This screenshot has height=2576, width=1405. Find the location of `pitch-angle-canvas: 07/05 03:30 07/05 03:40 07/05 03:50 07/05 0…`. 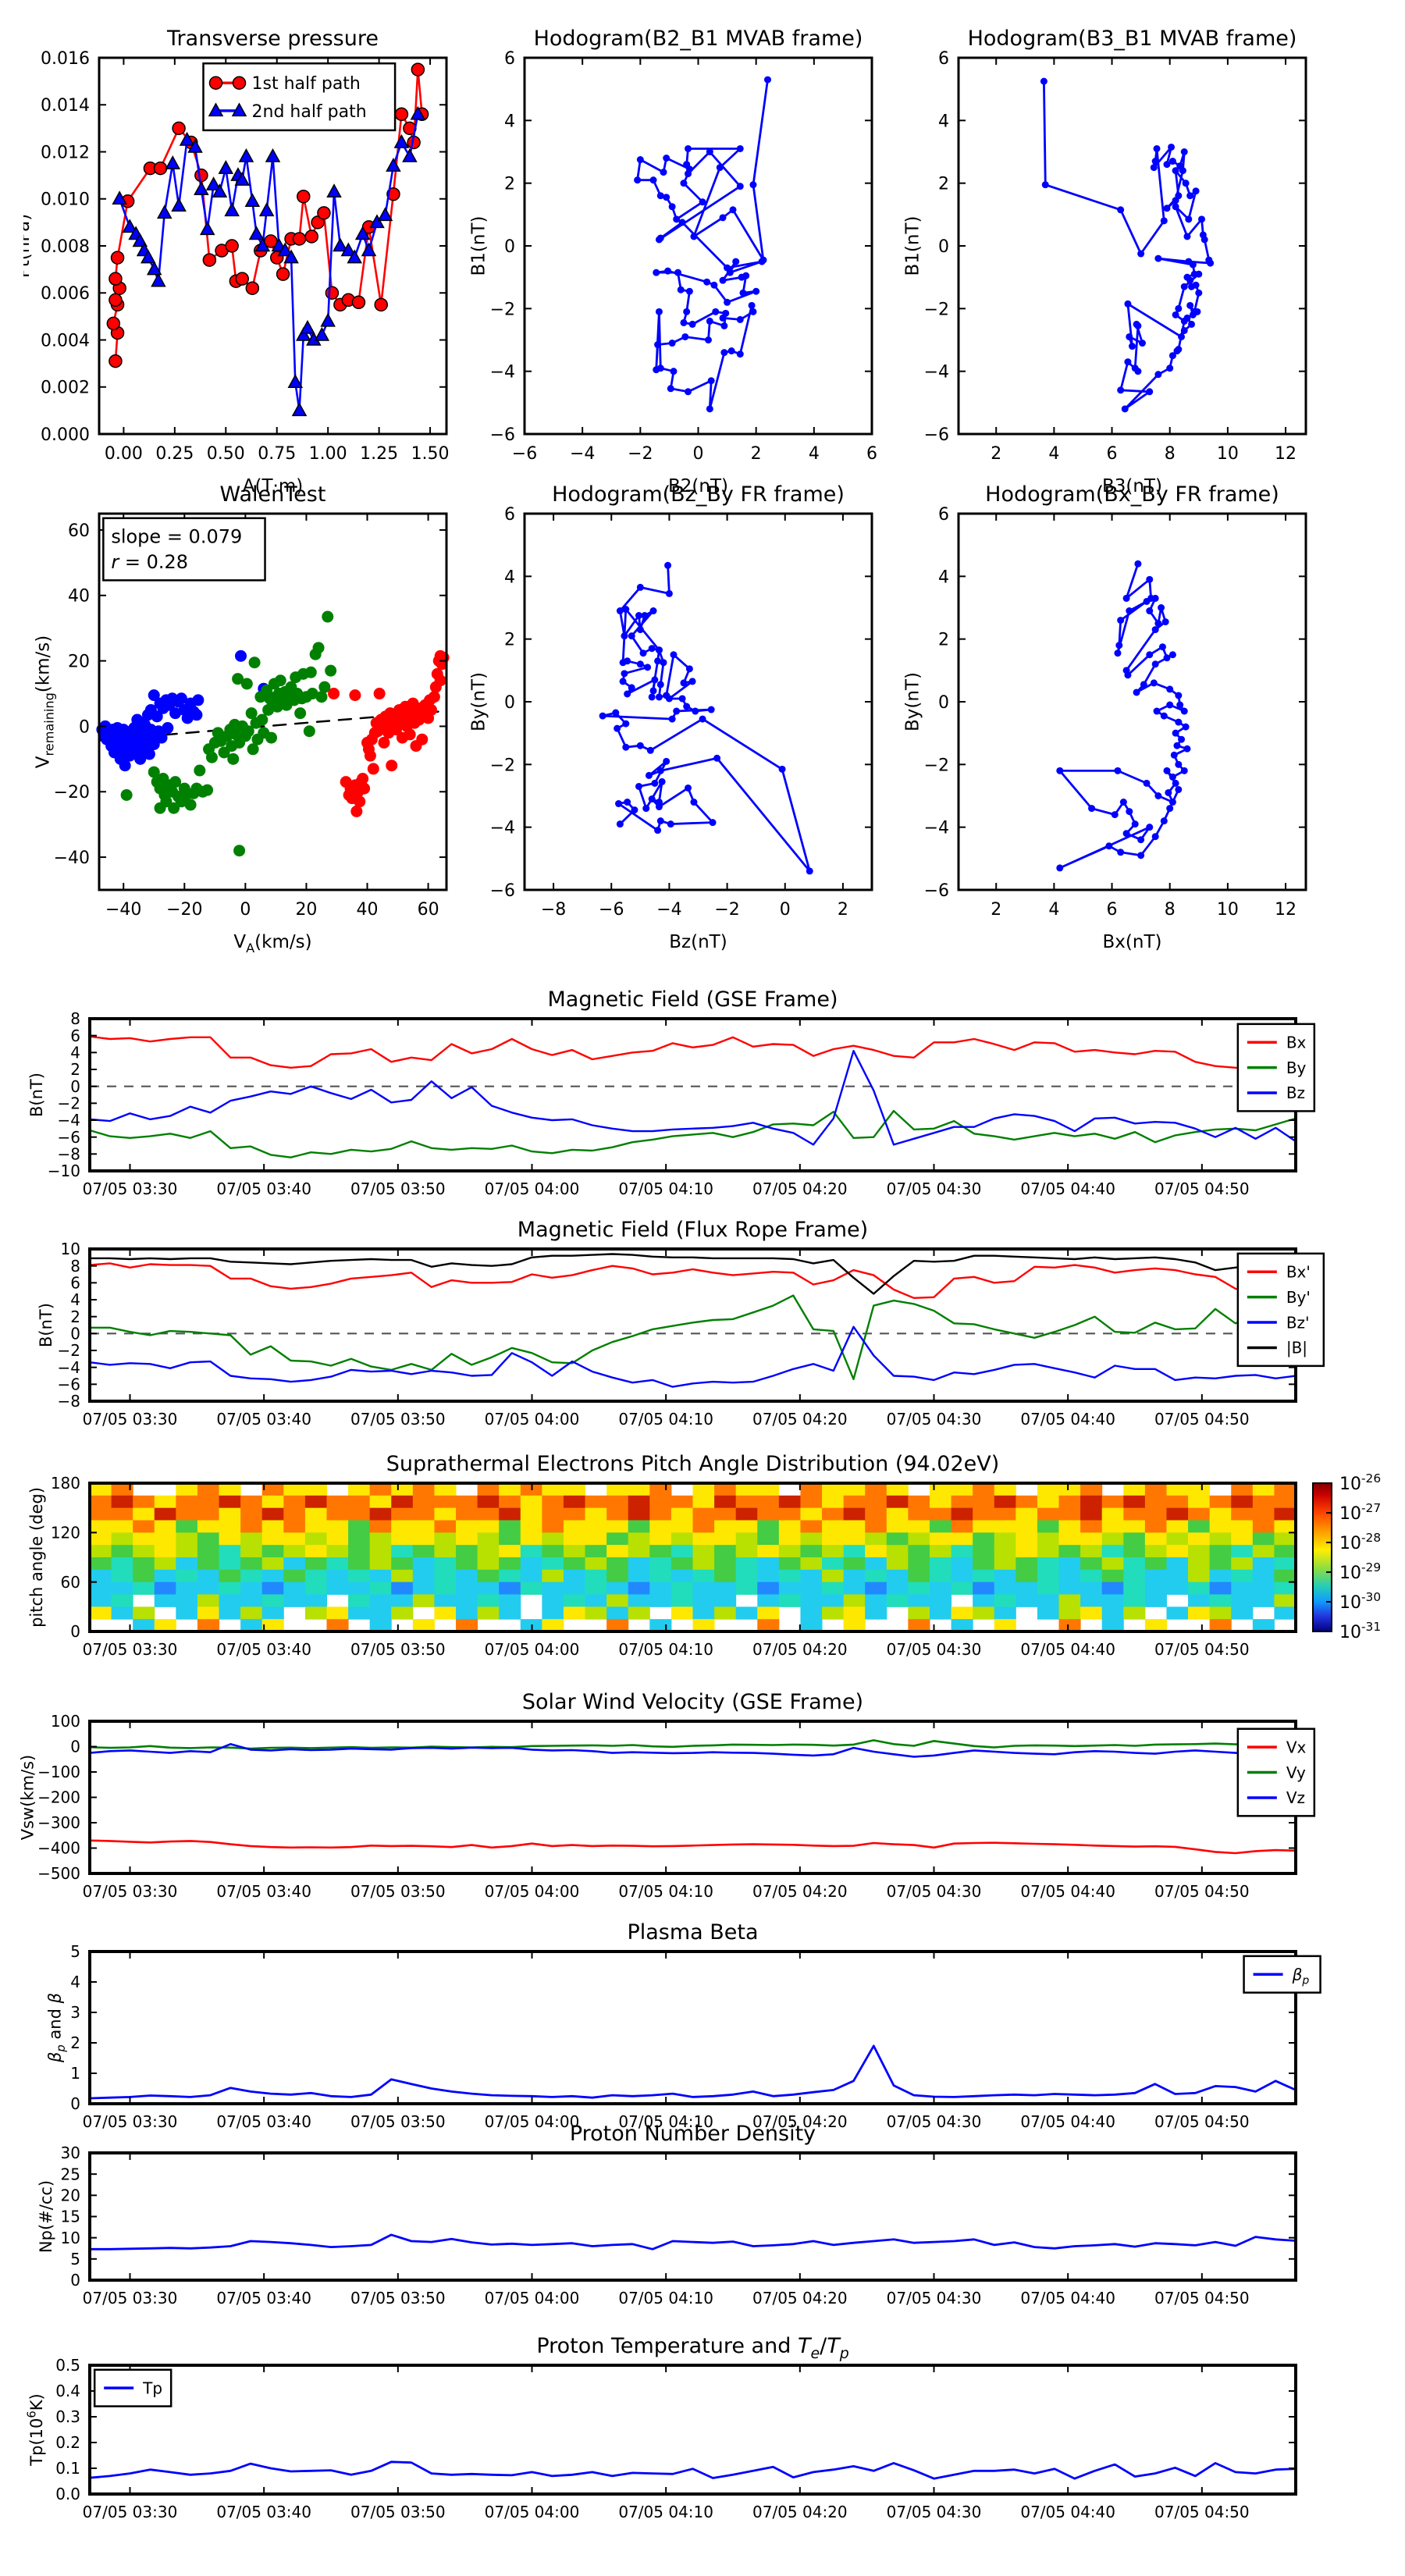

pitch-angle-canvas: 07/05 03:30 07/05 03:40 07/05 03:50 07/05 0… is located at coordinates (704, 1555).